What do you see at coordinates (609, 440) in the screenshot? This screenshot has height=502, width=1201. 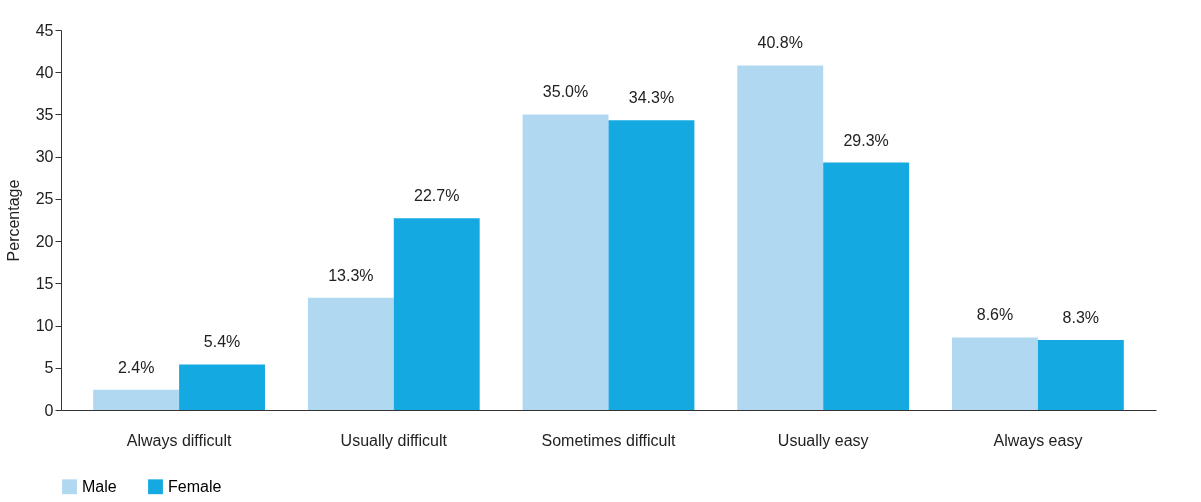 I see `x-tick-label: Sometimes difficult` at bounding box center [609, 440].